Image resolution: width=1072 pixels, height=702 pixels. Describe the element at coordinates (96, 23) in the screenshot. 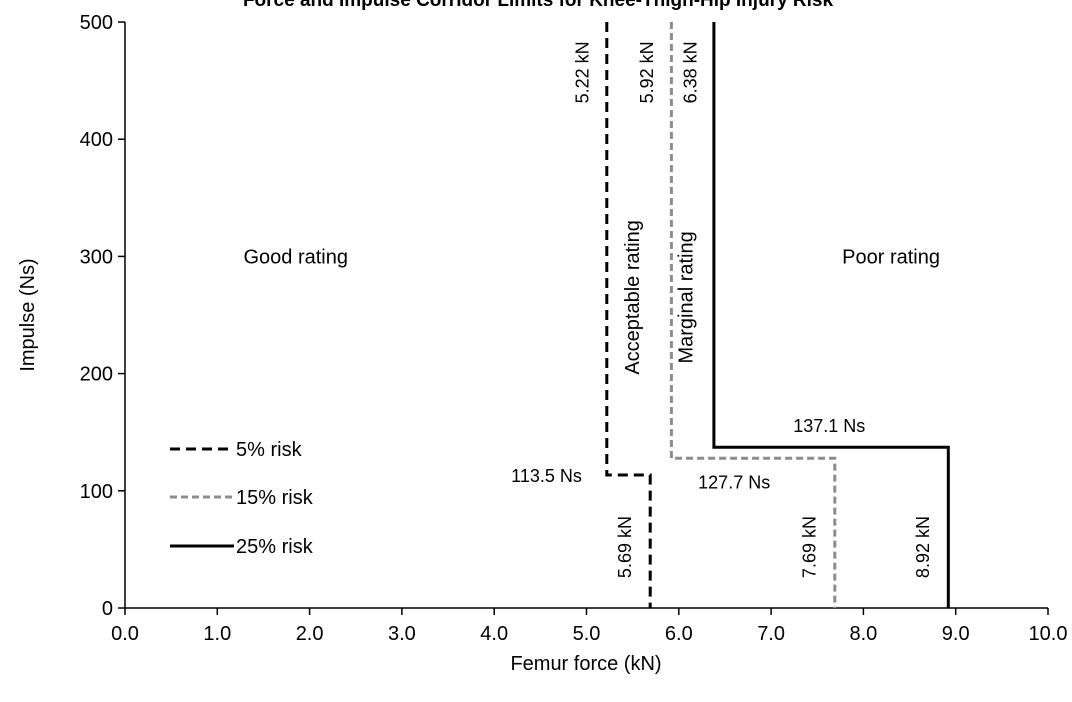

I see `y-tick-label: 500` at that location.